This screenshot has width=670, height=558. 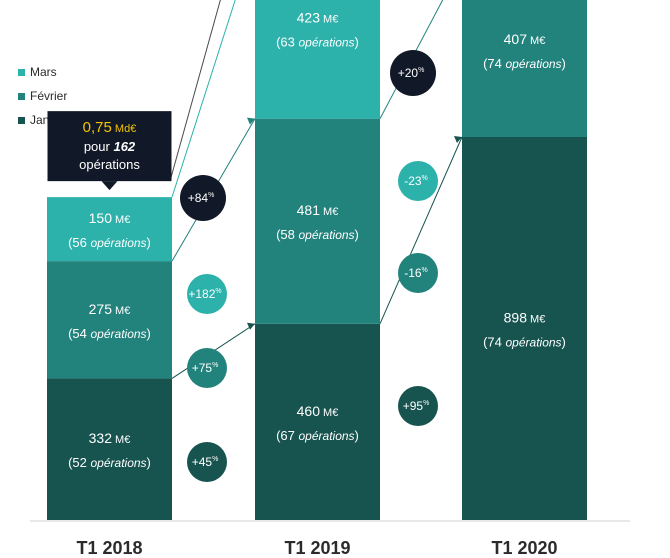 I want to click on bar-février-1, so click(x=317, y=221).